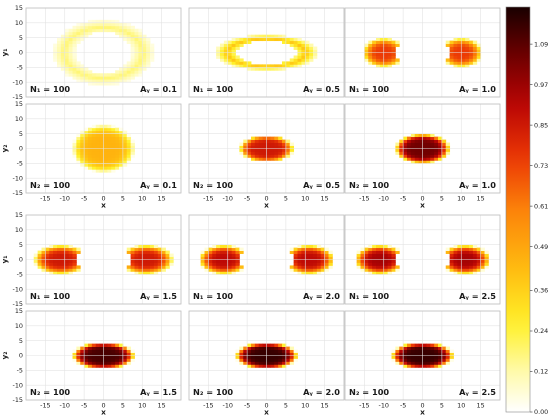  I want to click on x-axis-label: x, so click(422, 412).